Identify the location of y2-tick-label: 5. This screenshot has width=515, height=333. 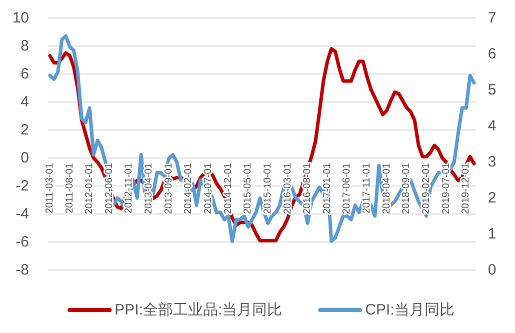
(492, 90).